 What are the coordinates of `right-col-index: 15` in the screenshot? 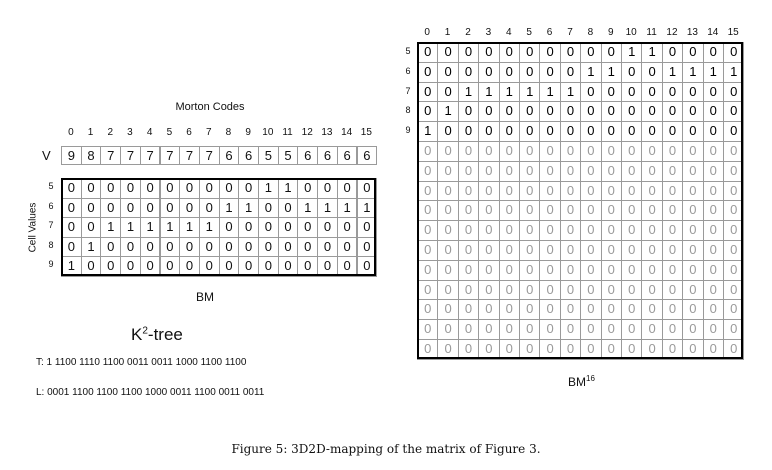 It's located at (733, 32).